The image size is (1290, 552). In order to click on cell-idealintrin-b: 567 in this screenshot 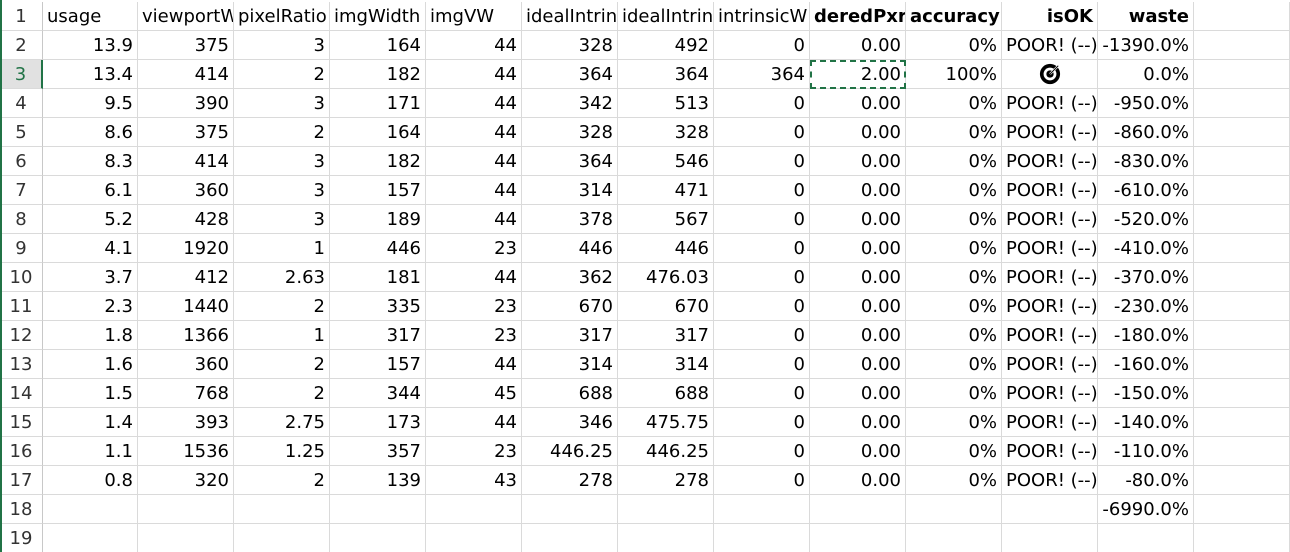, I will do `click(666, 219)`.